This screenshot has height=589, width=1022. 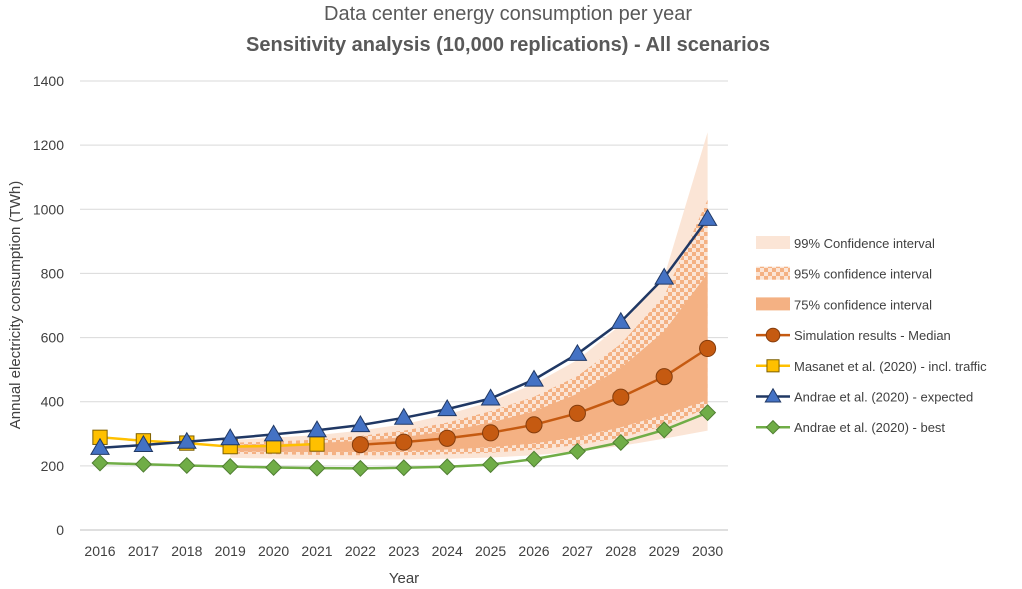 What do you see at coordinates (48, 305) in the screenshot?
I see `y-tick-labels: 0 200 400 600 800 1000 1200 1400` at bounding box center [48, 305].